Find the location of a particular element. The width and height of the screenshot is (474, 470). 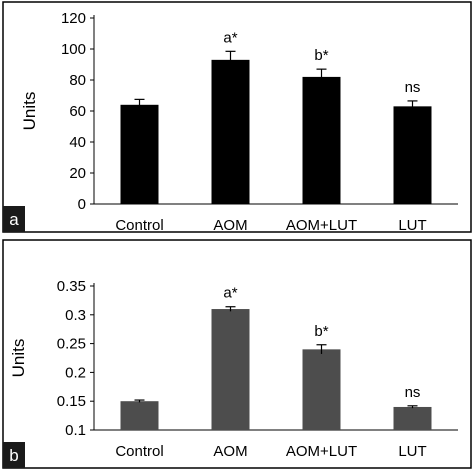

panel-a-y-tick-label: 120 is located at coordinates (73, 18).